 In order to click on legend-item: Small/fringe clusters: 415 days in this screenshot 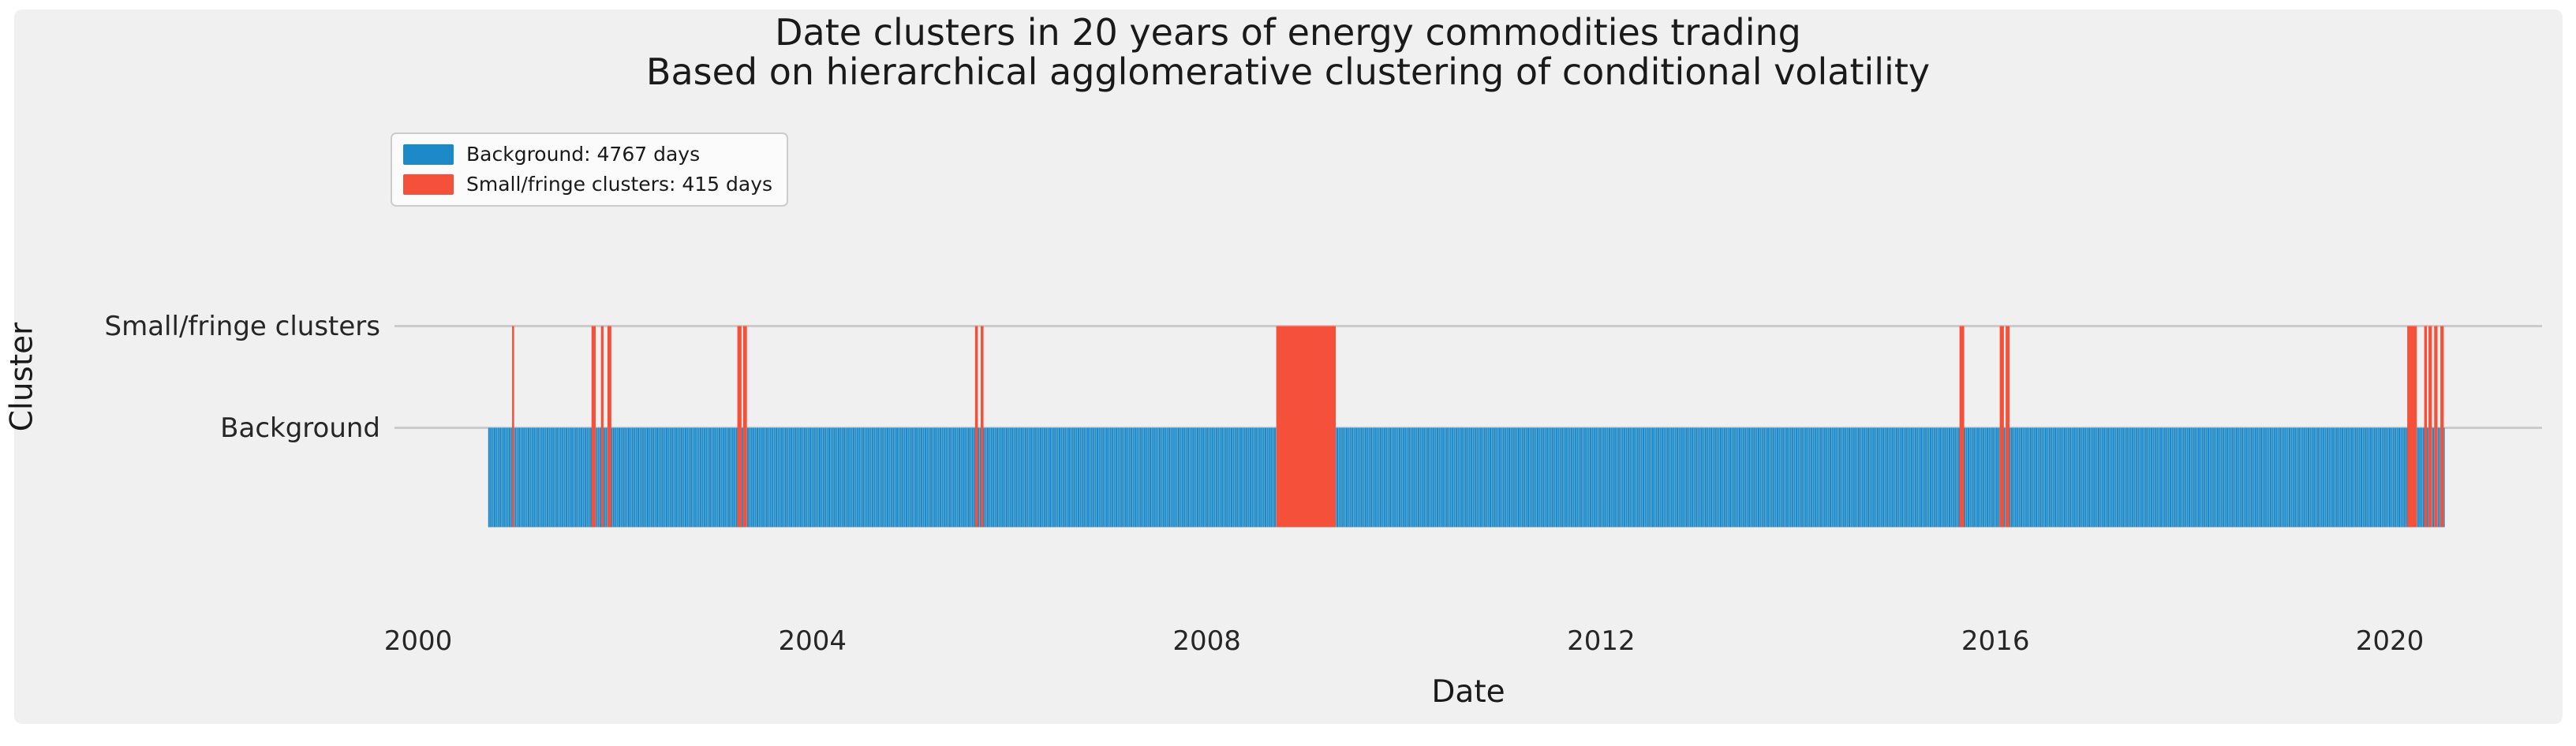, I will do `click(587, 184)`.